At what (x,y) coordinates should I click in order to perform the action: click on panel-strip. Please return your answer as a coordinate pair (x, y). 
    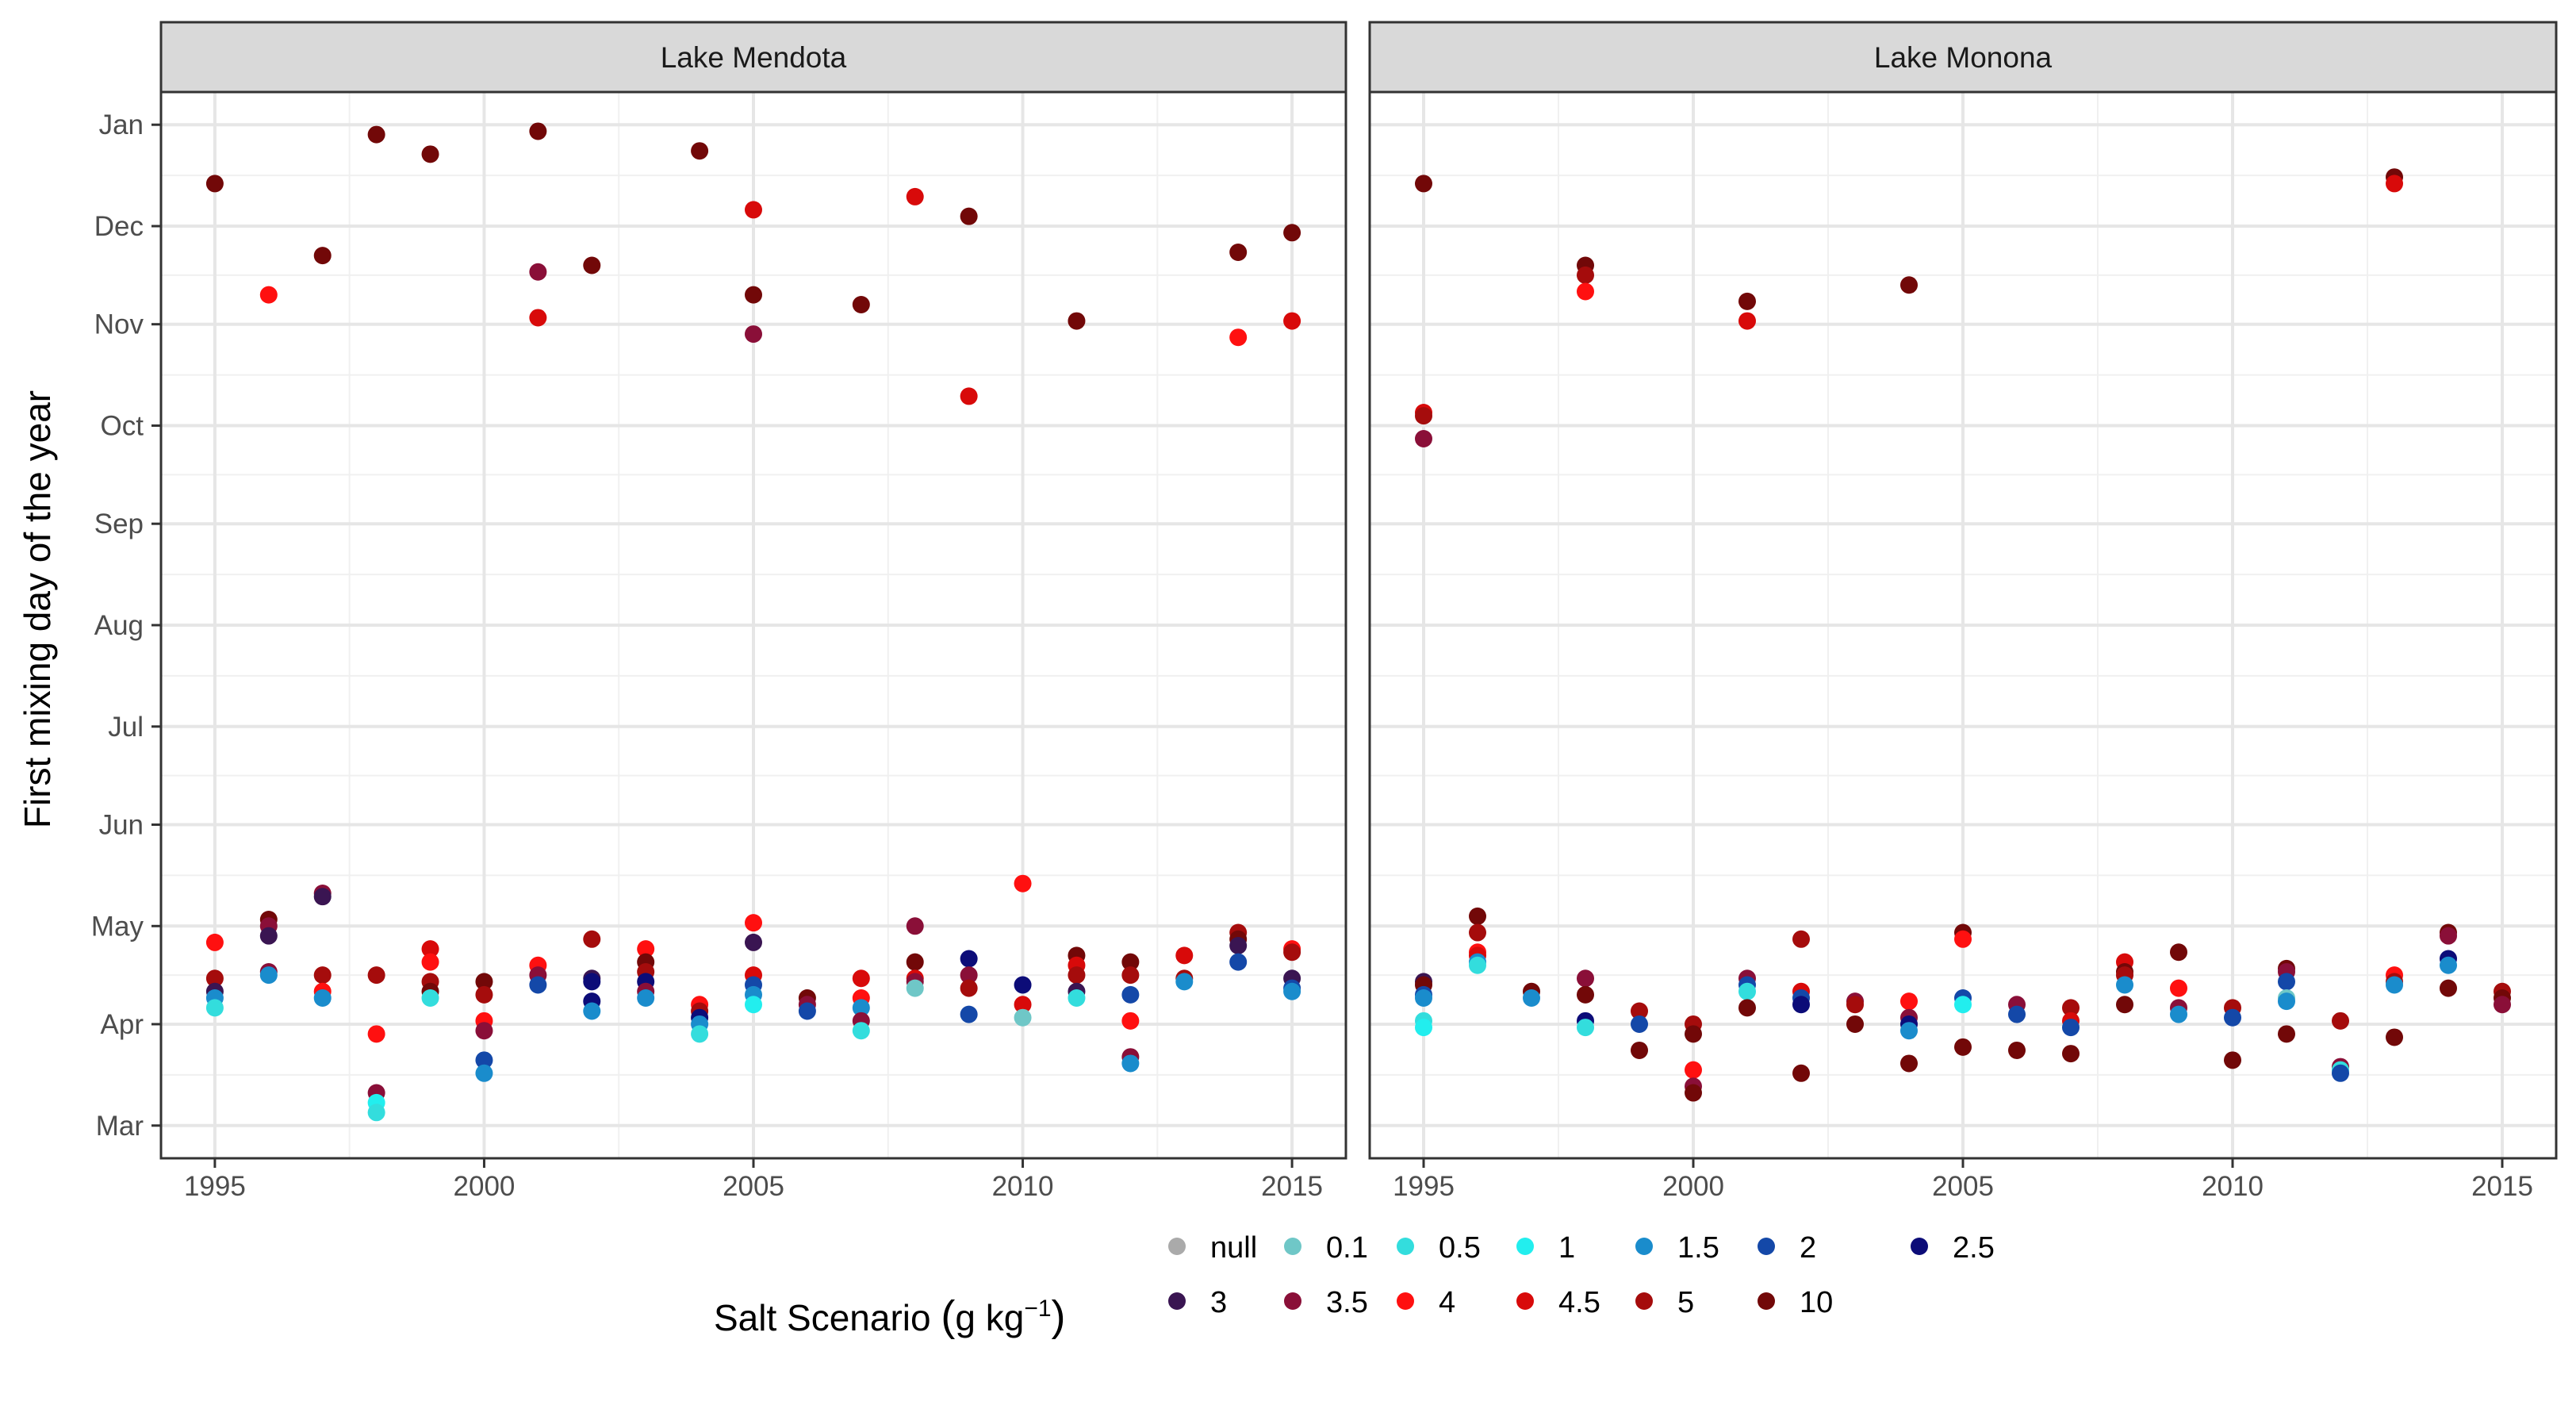
    Looking at the image, I should click on (753, 57).